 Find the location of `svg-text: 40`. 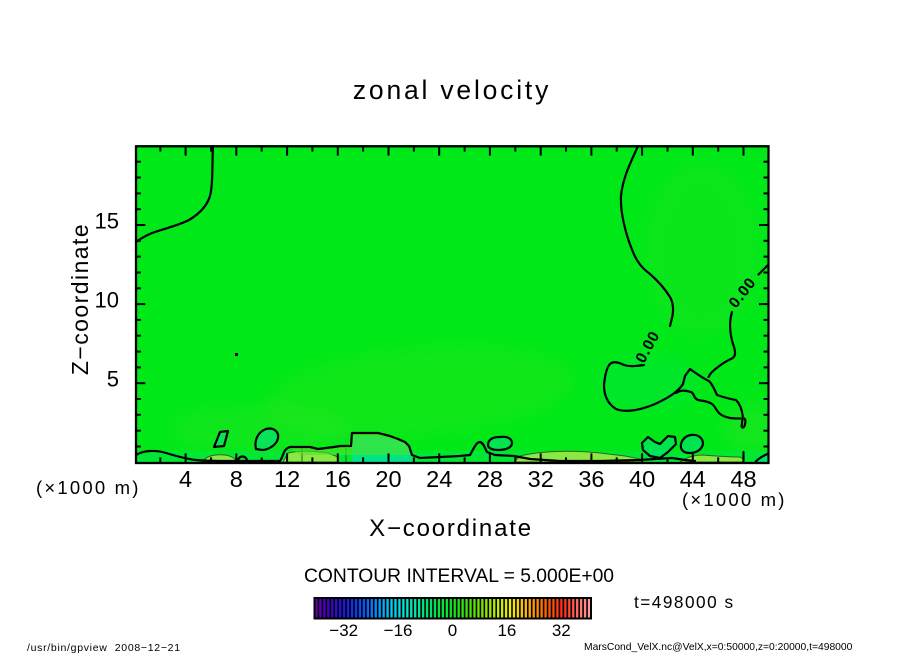

svg-text: 40 is located at coordinates (642, 479).